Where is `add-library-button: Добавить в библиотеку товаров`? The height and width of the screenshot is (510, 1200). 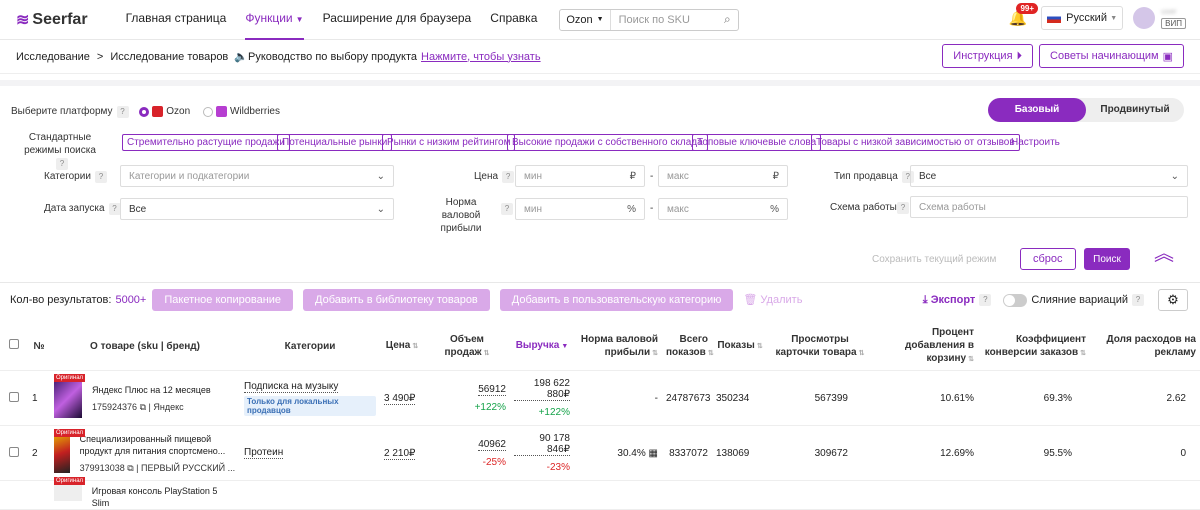
add-library-button: Добавить в библиотеку товаров is located at coordinates (396, 299).